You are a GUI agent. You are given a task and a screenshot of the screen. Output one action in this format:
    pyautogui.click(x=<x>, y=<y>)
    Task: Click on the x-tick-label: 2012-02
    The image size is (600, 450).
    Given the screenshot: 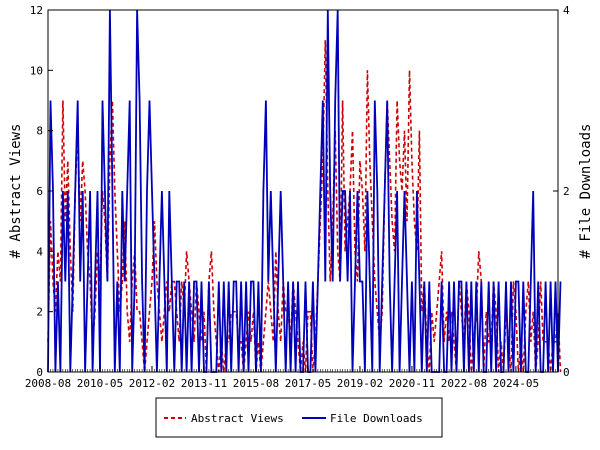 What is the action you would take?
    pyautogui.click(x=152, y=383)
    